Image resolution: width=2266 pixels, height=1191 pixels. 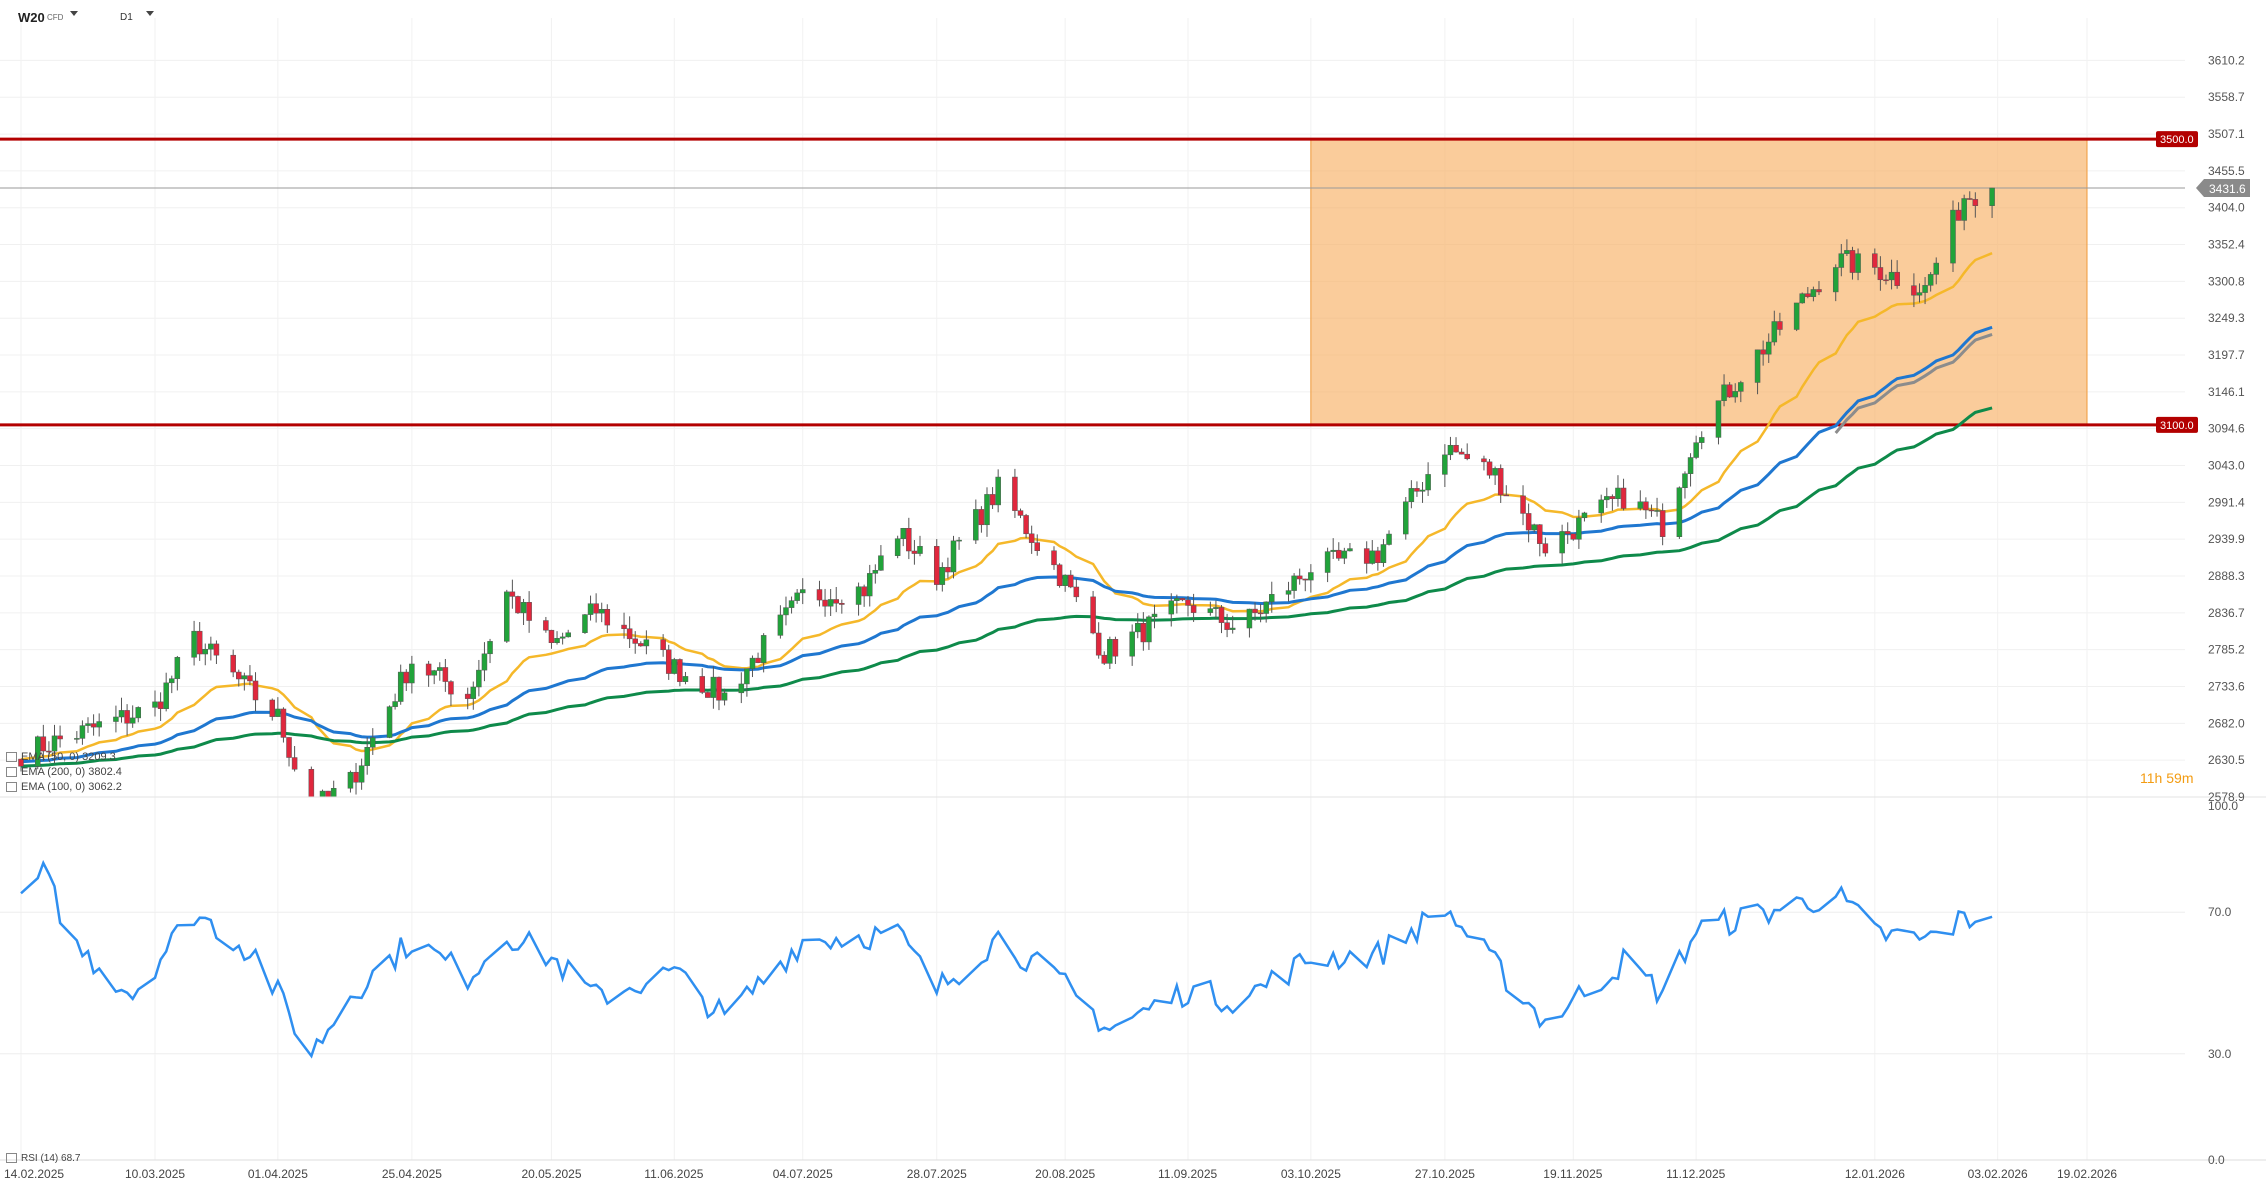 I want to click on legend-ema2: EMA (200, 0) 3802.4, so click(x=64, y=772).